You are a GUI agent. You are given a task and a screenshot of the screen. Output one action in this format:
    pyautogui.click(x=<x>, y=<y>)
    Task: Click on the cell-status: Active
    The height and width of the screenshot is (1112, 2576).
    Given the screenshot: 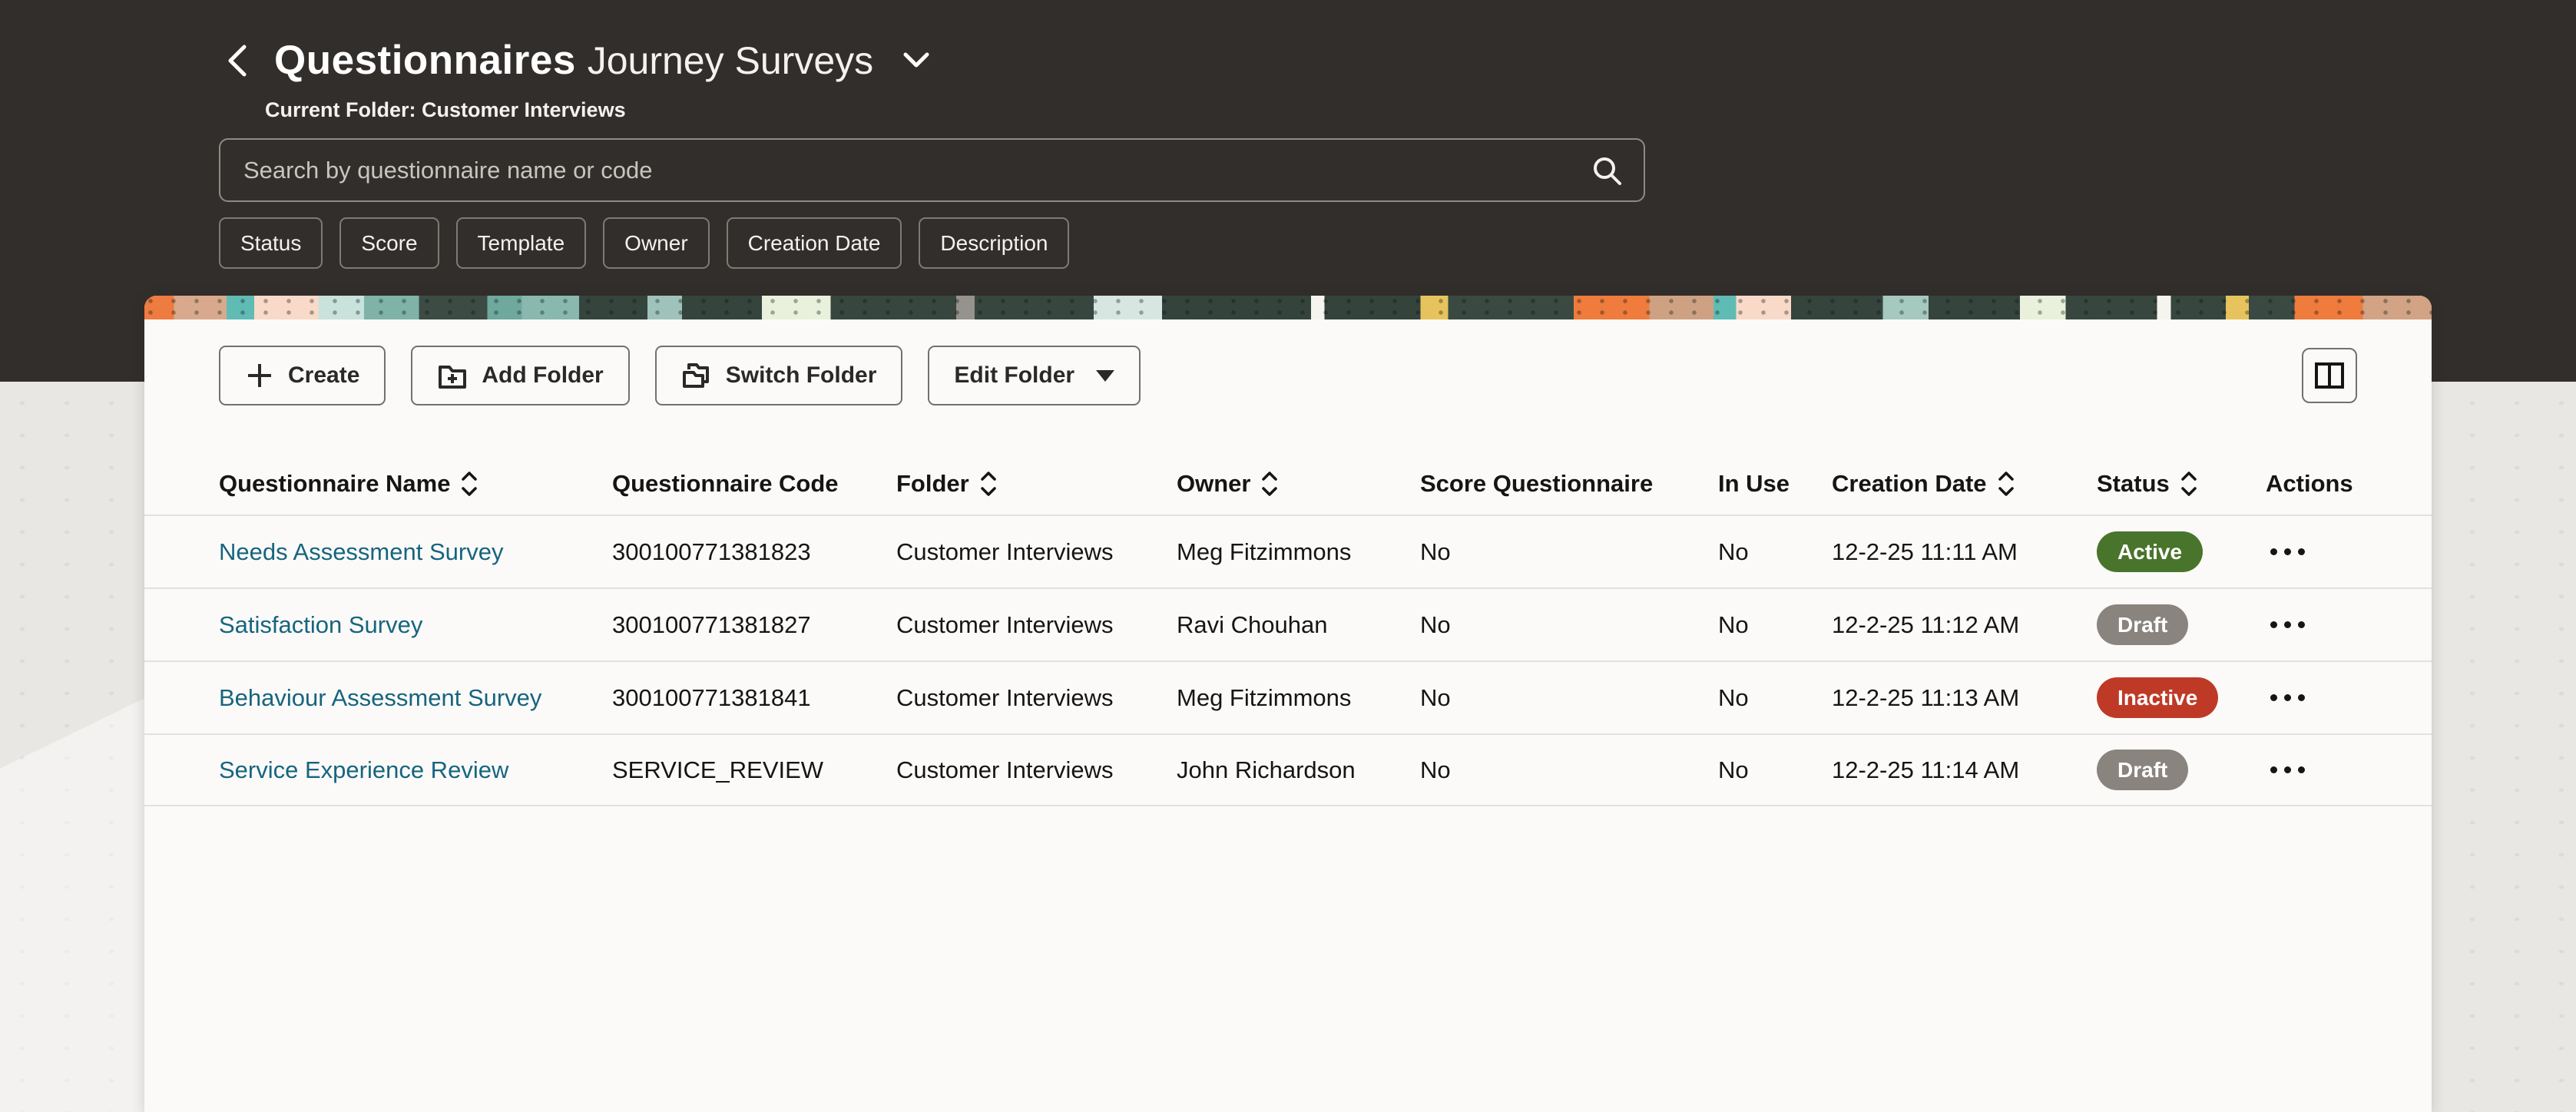 What is the action you would take?
    pyautogui.click(x=2181, y=551)
    